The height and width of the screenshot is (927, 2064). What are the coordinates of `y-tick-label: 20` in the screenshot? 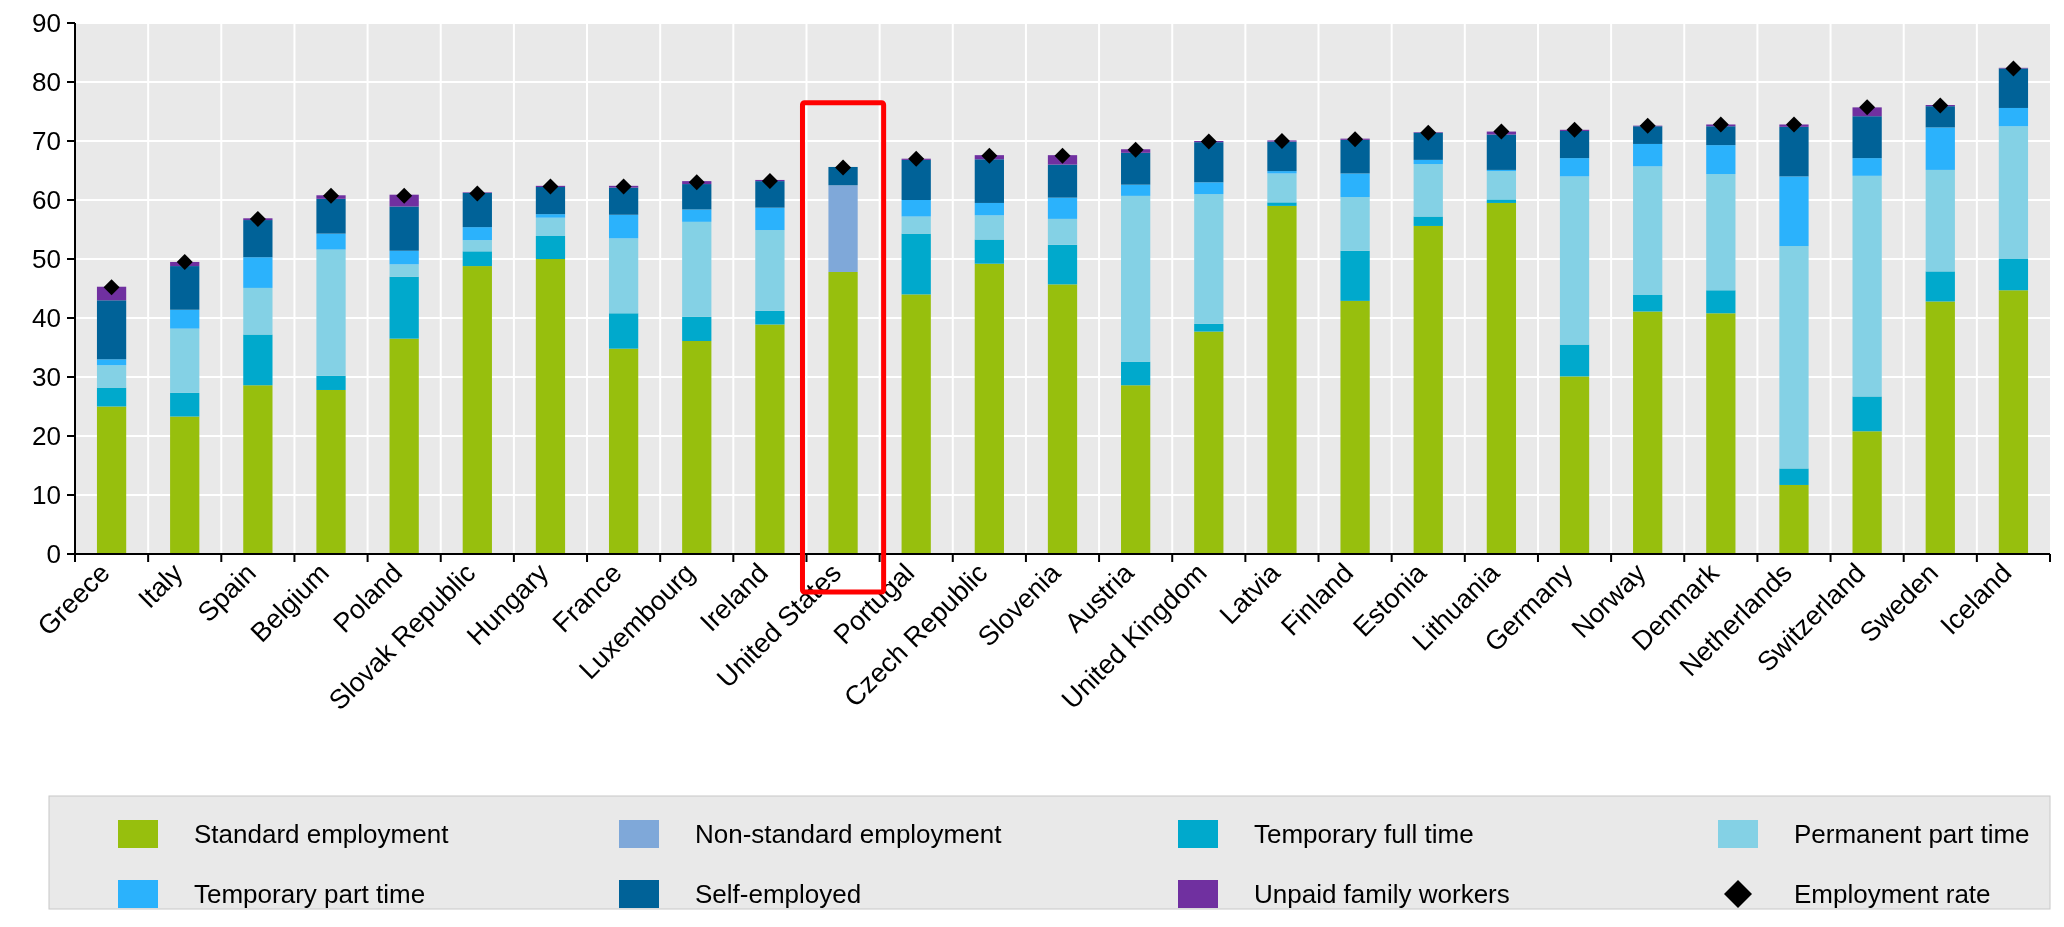 It's located at (46, 436).